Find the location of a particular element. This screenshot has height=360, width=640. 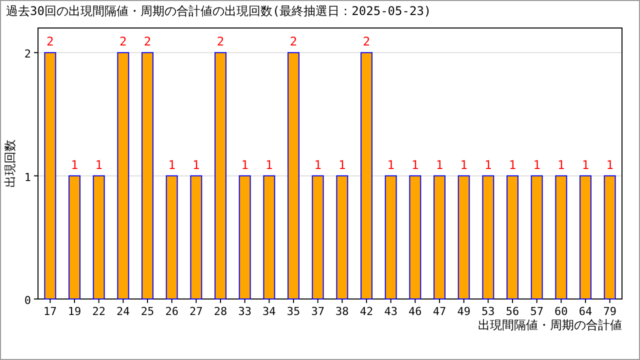

x-tick-label: 17 is located at coordinates (50, 311).